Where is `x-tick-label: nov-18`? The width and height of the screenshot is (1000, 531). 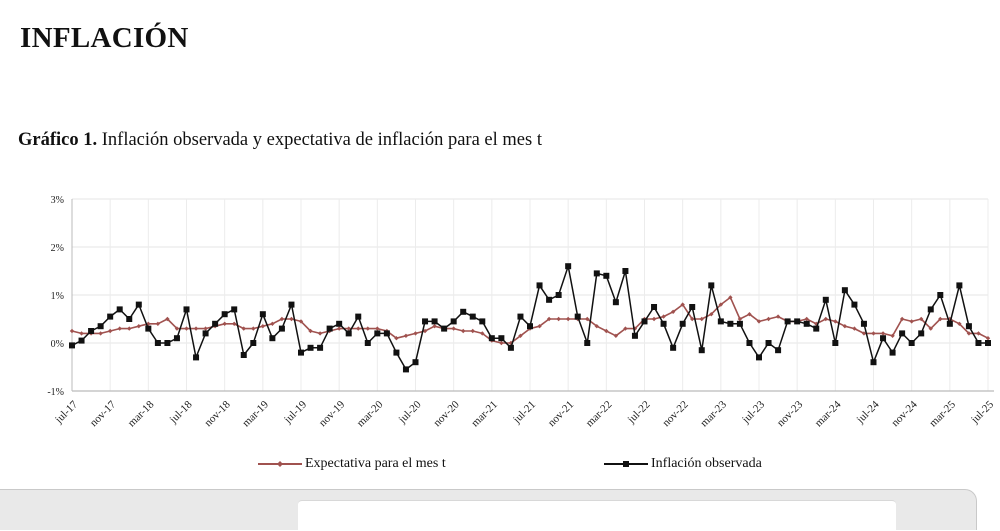 x-tick-label: nov-18 is located at coordinates (217, 413).